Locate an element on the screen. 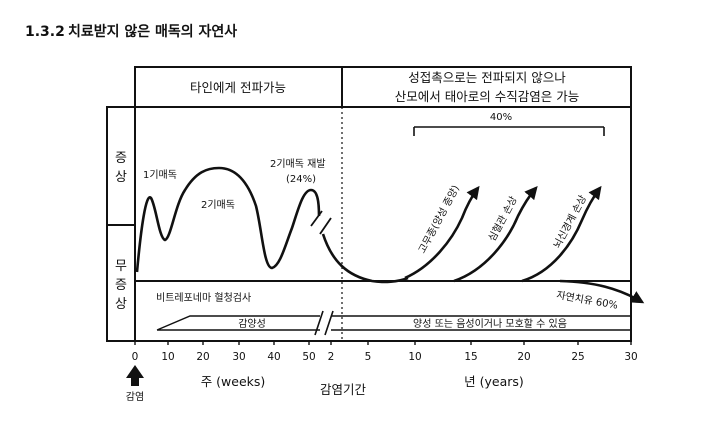  label-secondary-syphilis: 2기매독 is located at coordinates (218, 205).